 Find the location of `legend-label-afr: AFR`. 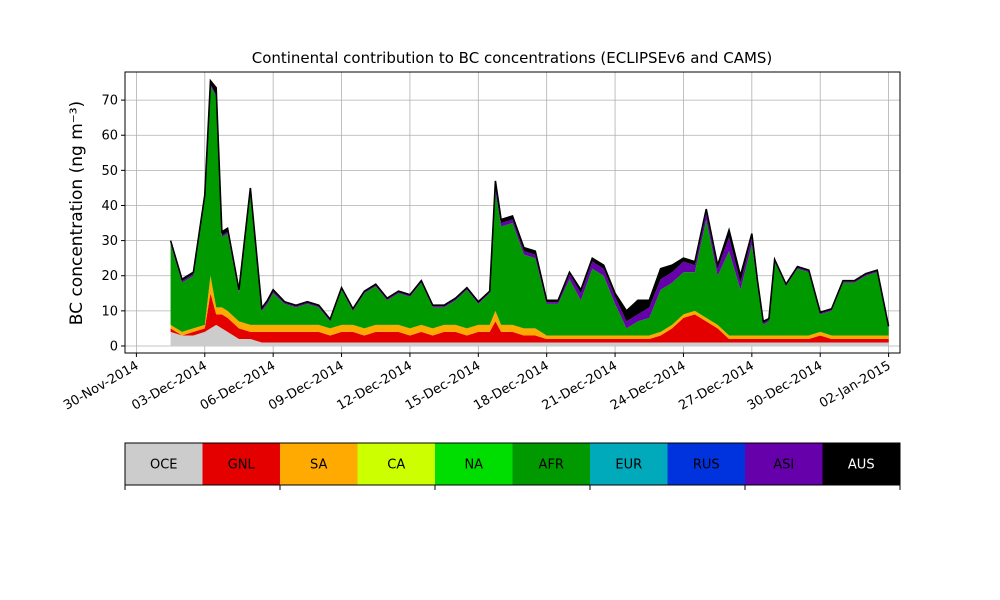

legend-label-afr: AFR is located at coordinates (551, 465).